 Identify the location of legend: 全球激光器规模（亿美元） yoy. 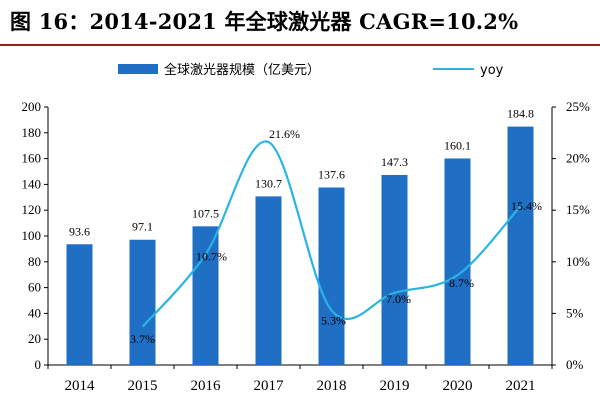
(311, 70).